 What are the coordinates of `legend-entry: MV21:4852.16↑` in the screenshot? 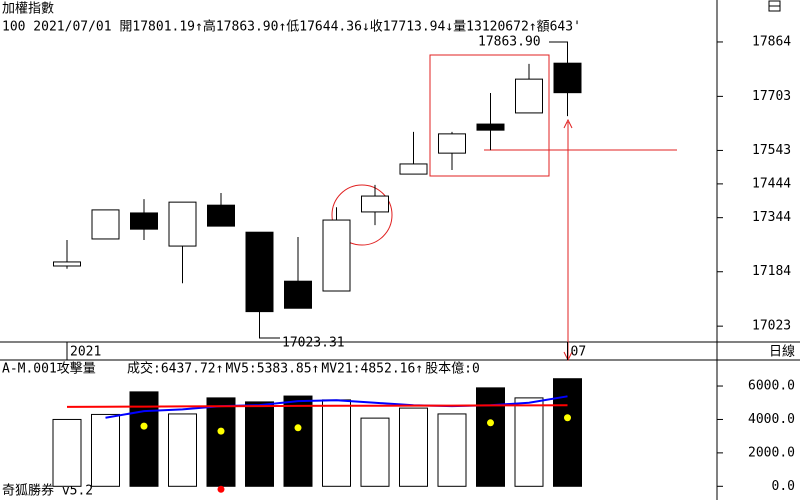 It's located at (372, 369).